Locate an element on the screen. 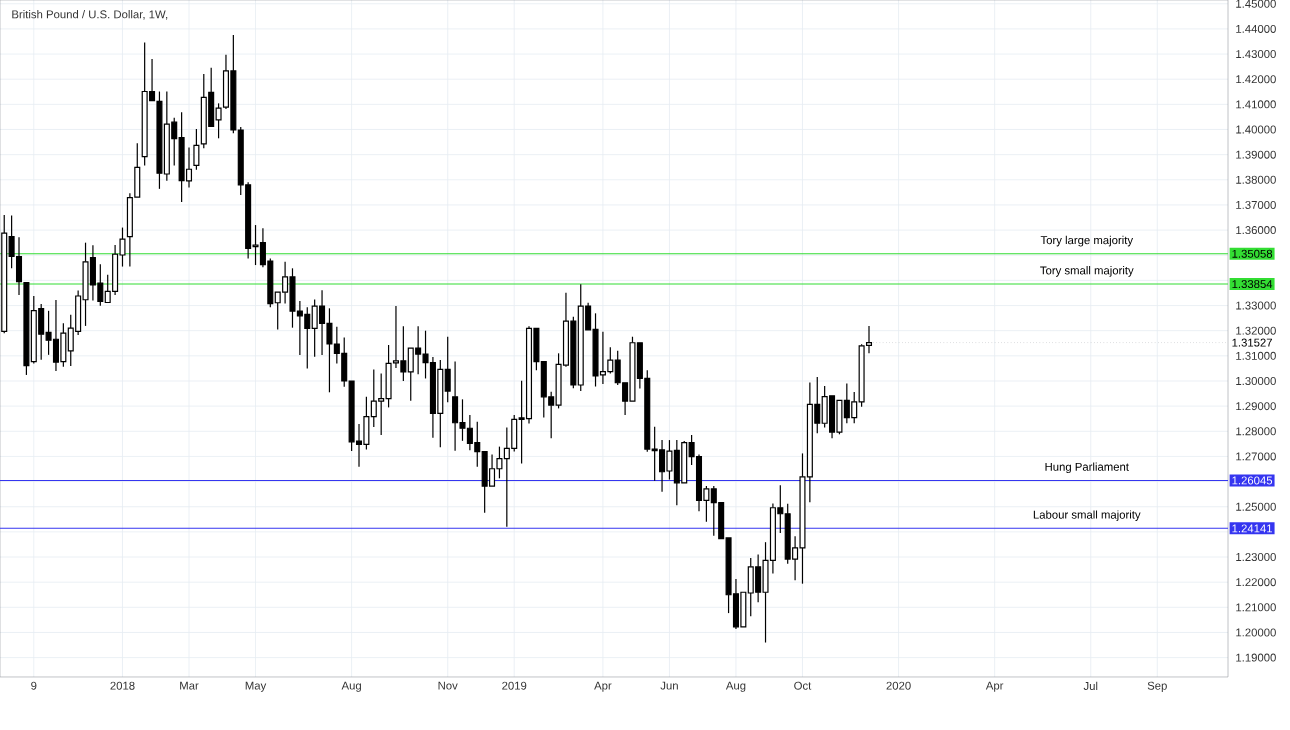  text: 1.35058 is located at coordinates (1252, 253).